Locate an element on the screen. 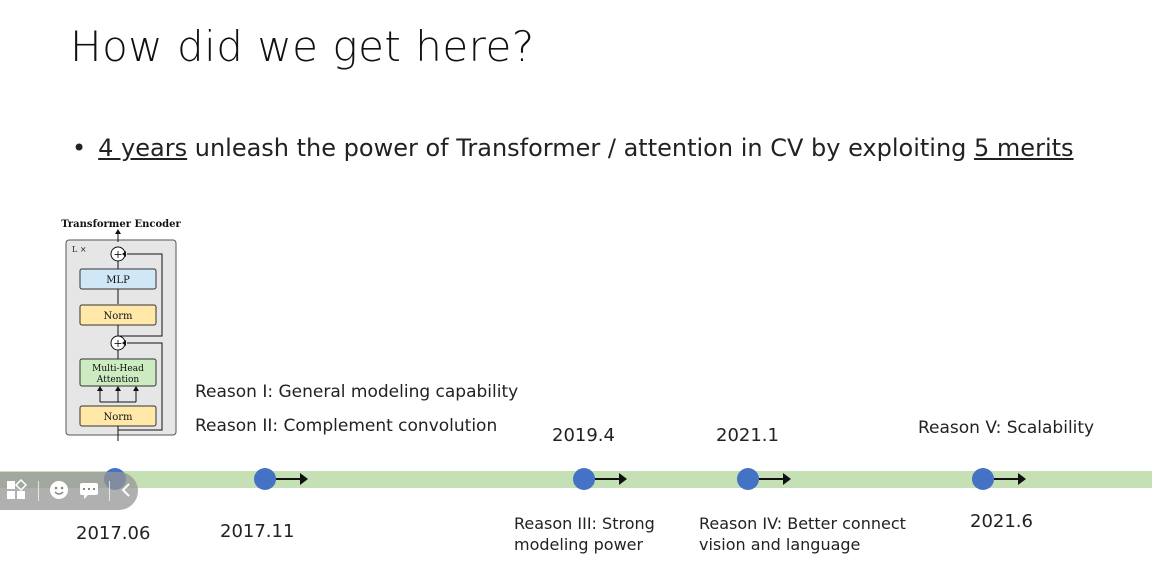  date-2019-4: 2019.4 is located at coordinates (583, 435).